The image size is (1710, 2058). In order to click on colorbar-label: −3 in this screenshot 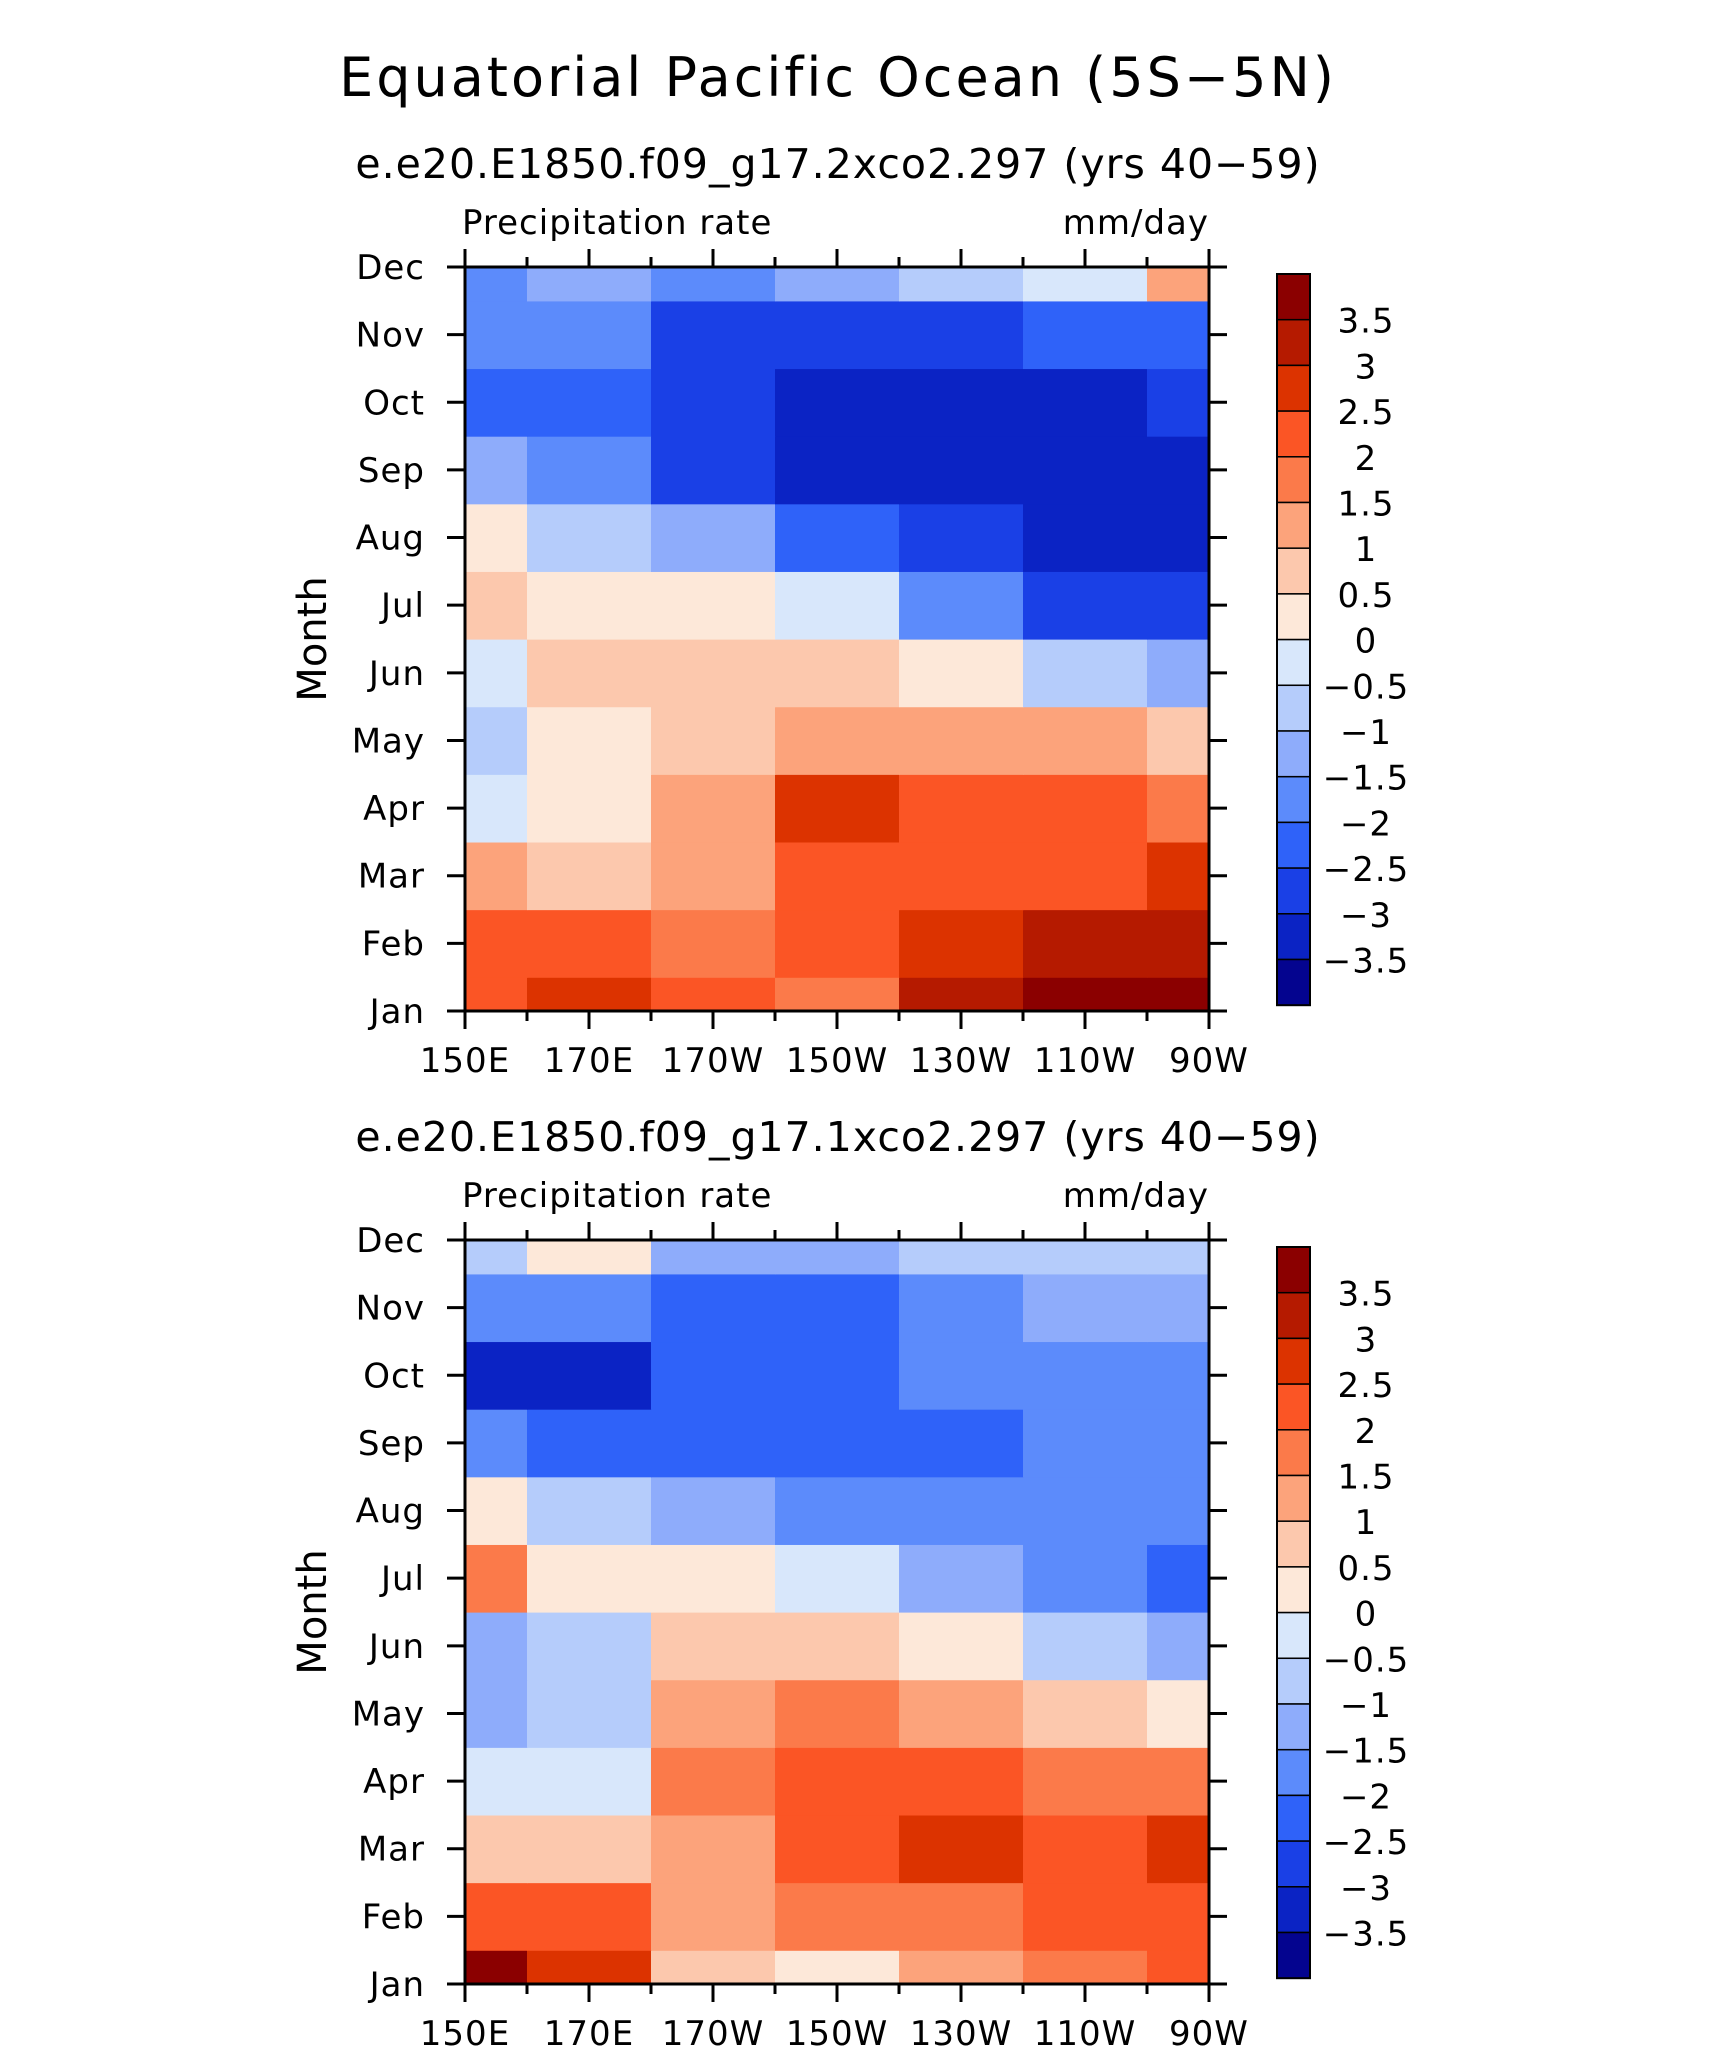, I will do `click(1366, 1889)`.